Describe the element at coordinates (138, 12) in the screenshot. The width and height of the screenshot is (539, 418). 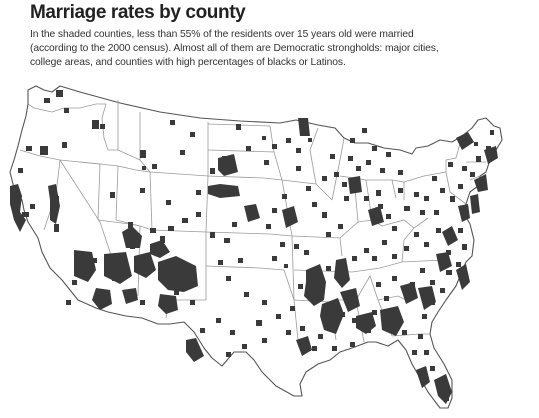
I see `map-title: Marriage rates by county` at that location.